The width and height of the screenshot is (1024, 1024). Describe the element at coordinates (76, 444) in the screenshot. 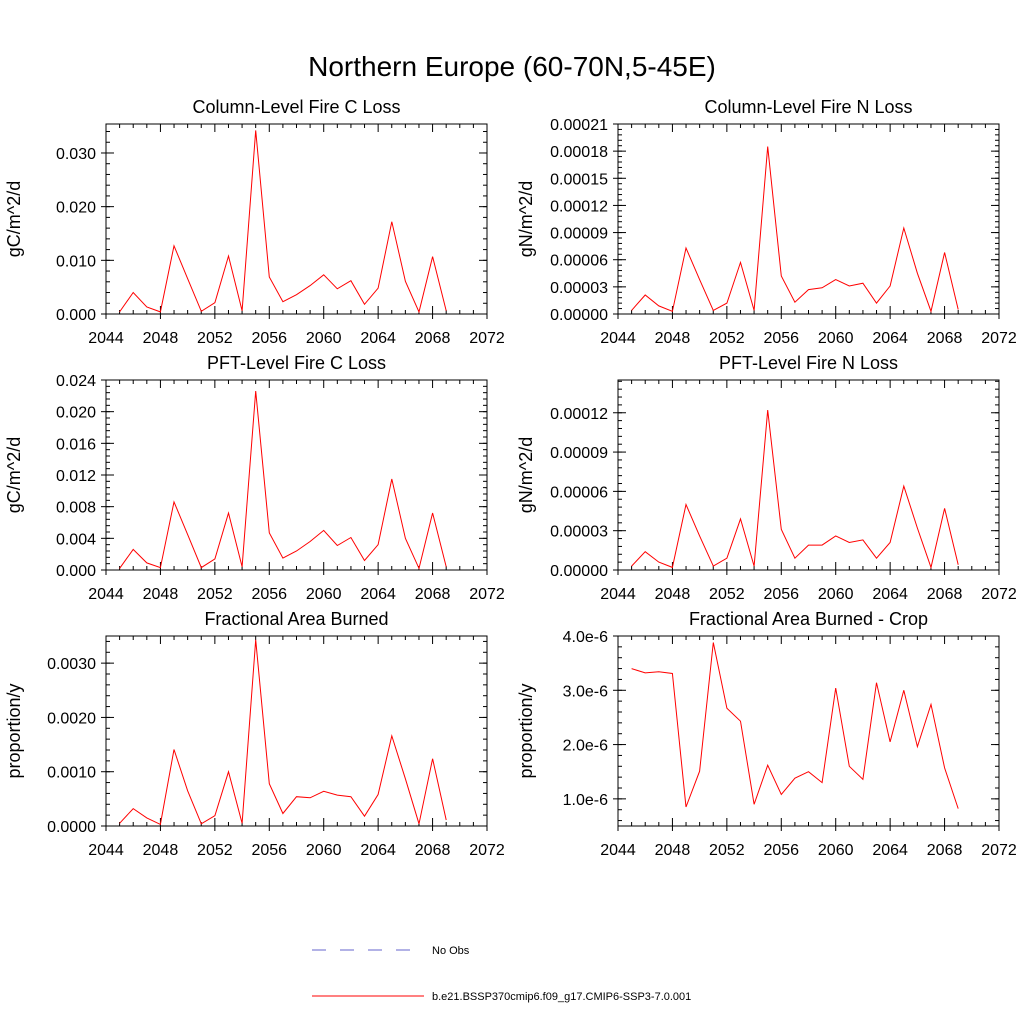

I see `y-tick-label: 0.016` at that location.